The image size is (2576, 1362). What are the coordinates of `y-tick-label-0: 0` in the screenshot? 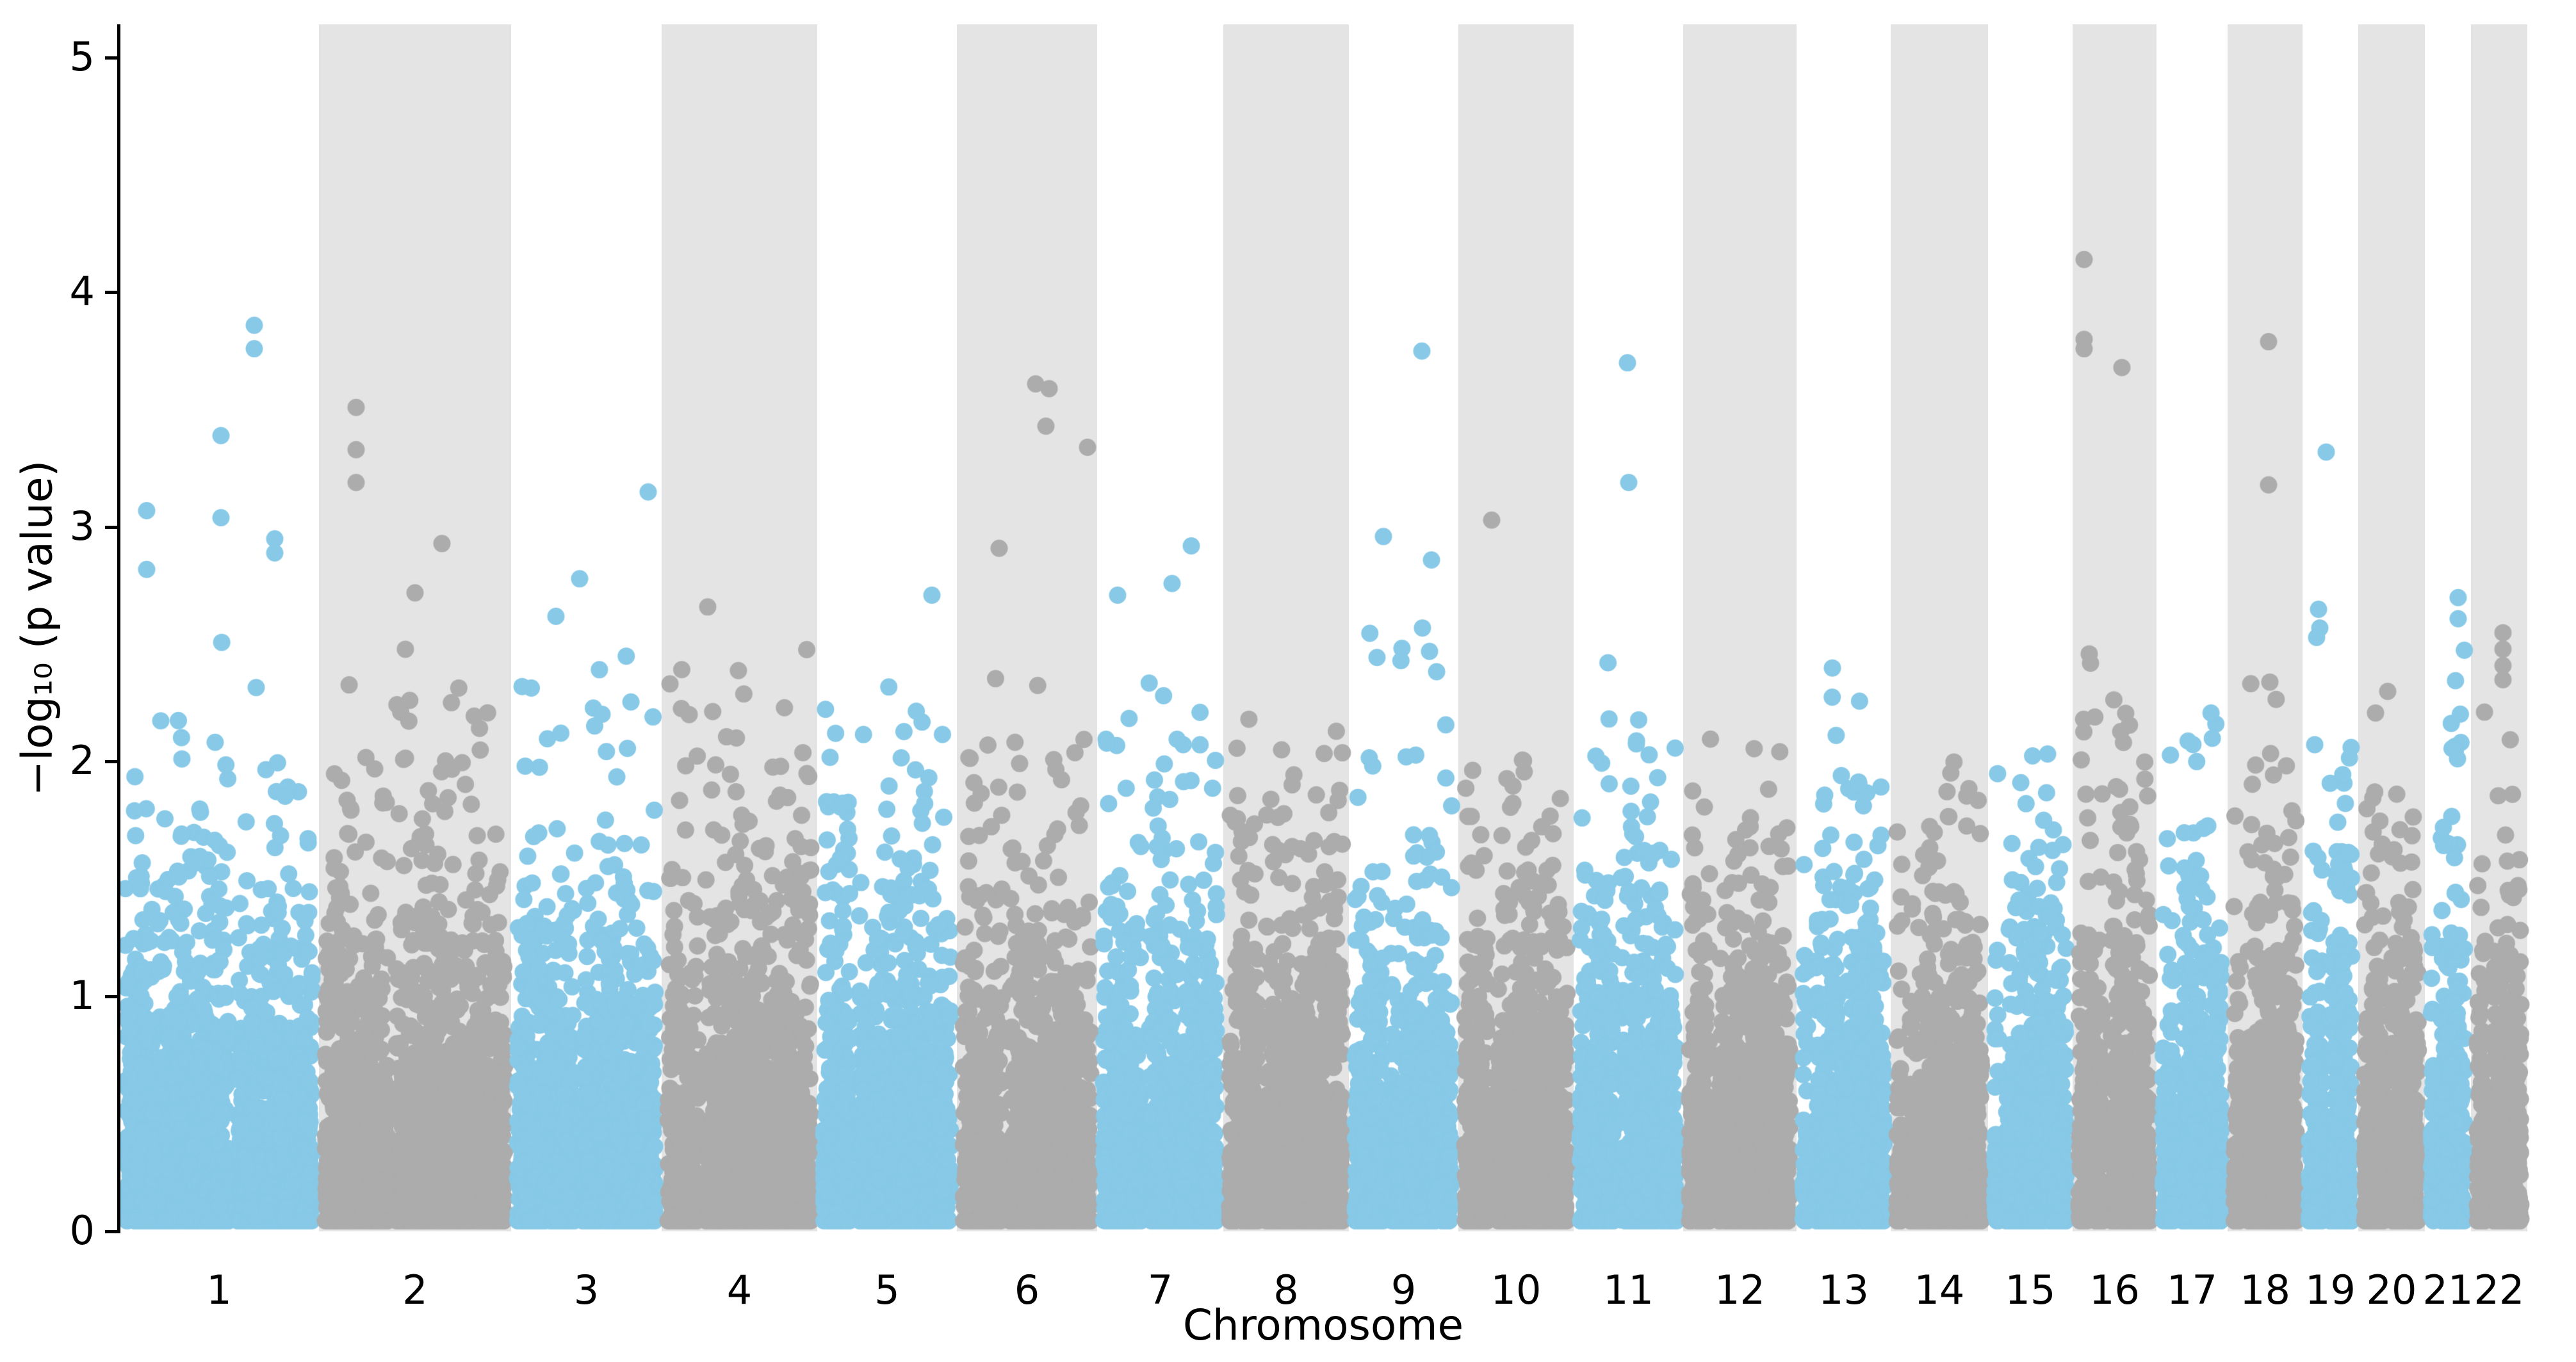 It's located at (82, 1230).